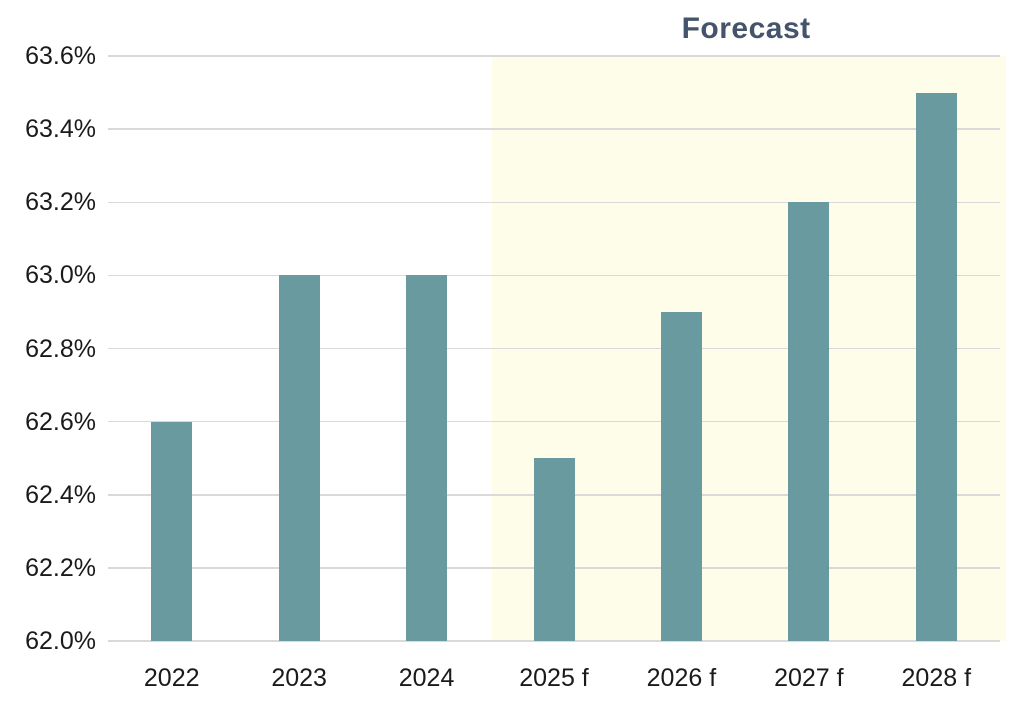 This screenshot has height=709, width=1024. Describe the element at coordinates (299, 458) in the screenshot. I see `bar-2023` at that location.